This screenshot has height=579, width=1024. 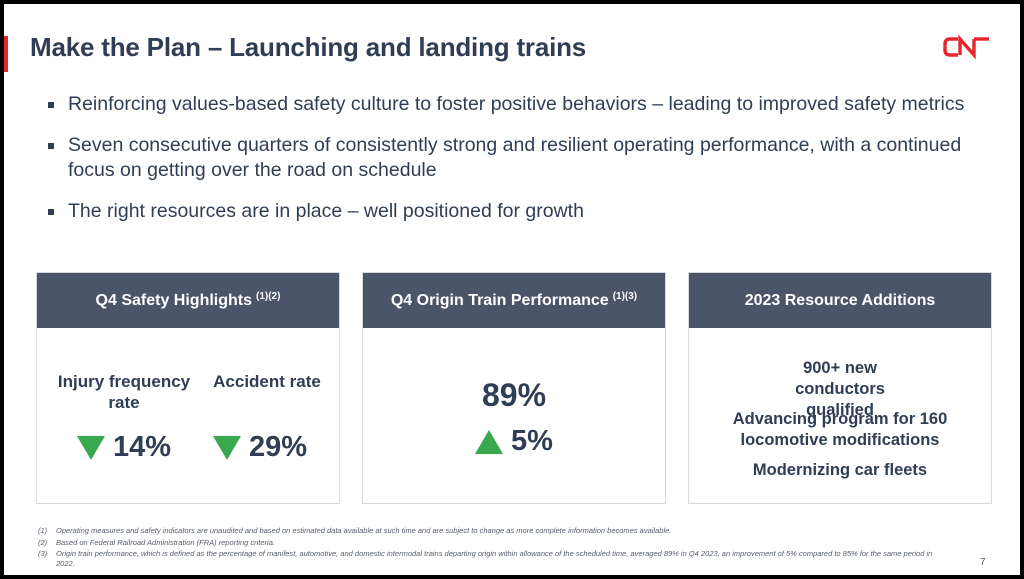 What do you see at coordinates (124, 392) in the screenshot?
I see `injury-frequency-label: Injury frequency rate` at bounding box center [124, 392].